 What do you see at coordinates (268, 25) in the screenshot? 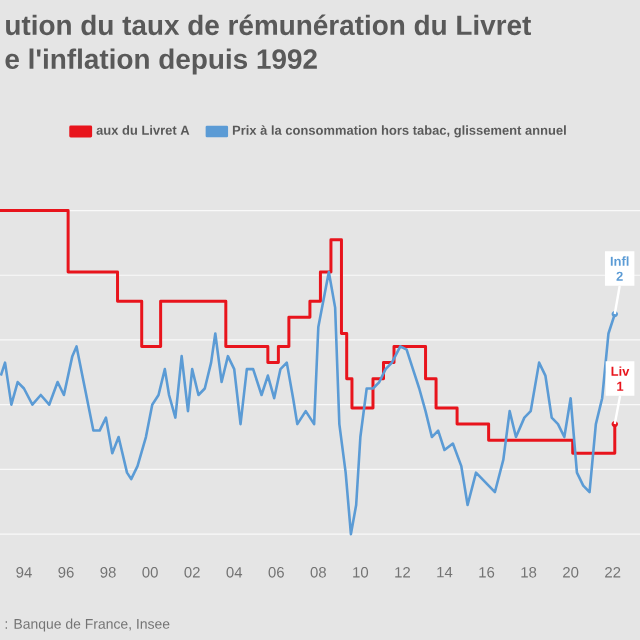
I see `chart-title: ution du taux de rémunération du Livret` at bounding box center [268, 25].